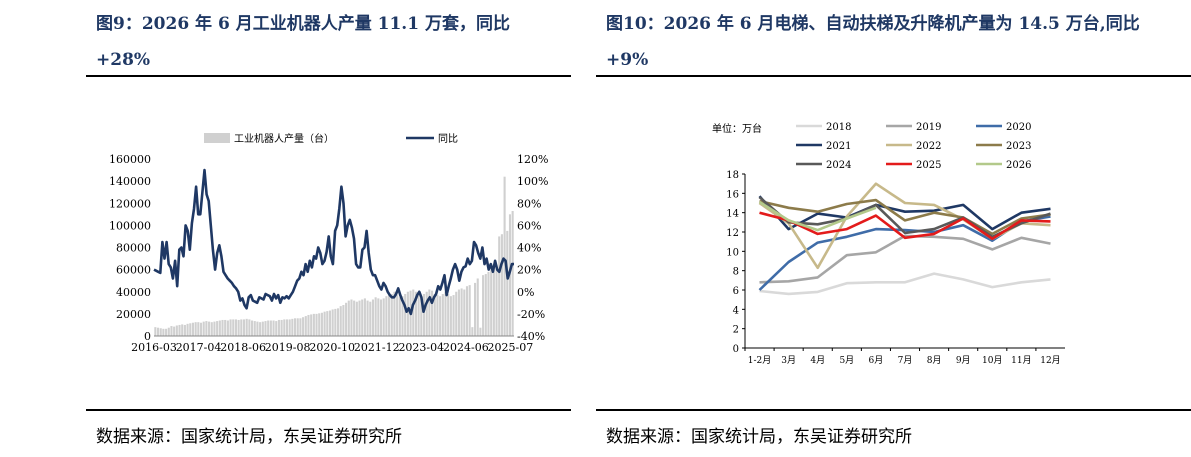 The image size is (1191, 457). Describe the element at coordinates (130, 159) in the screenshot. I see `y-left-tick-label: 160000` at that location.